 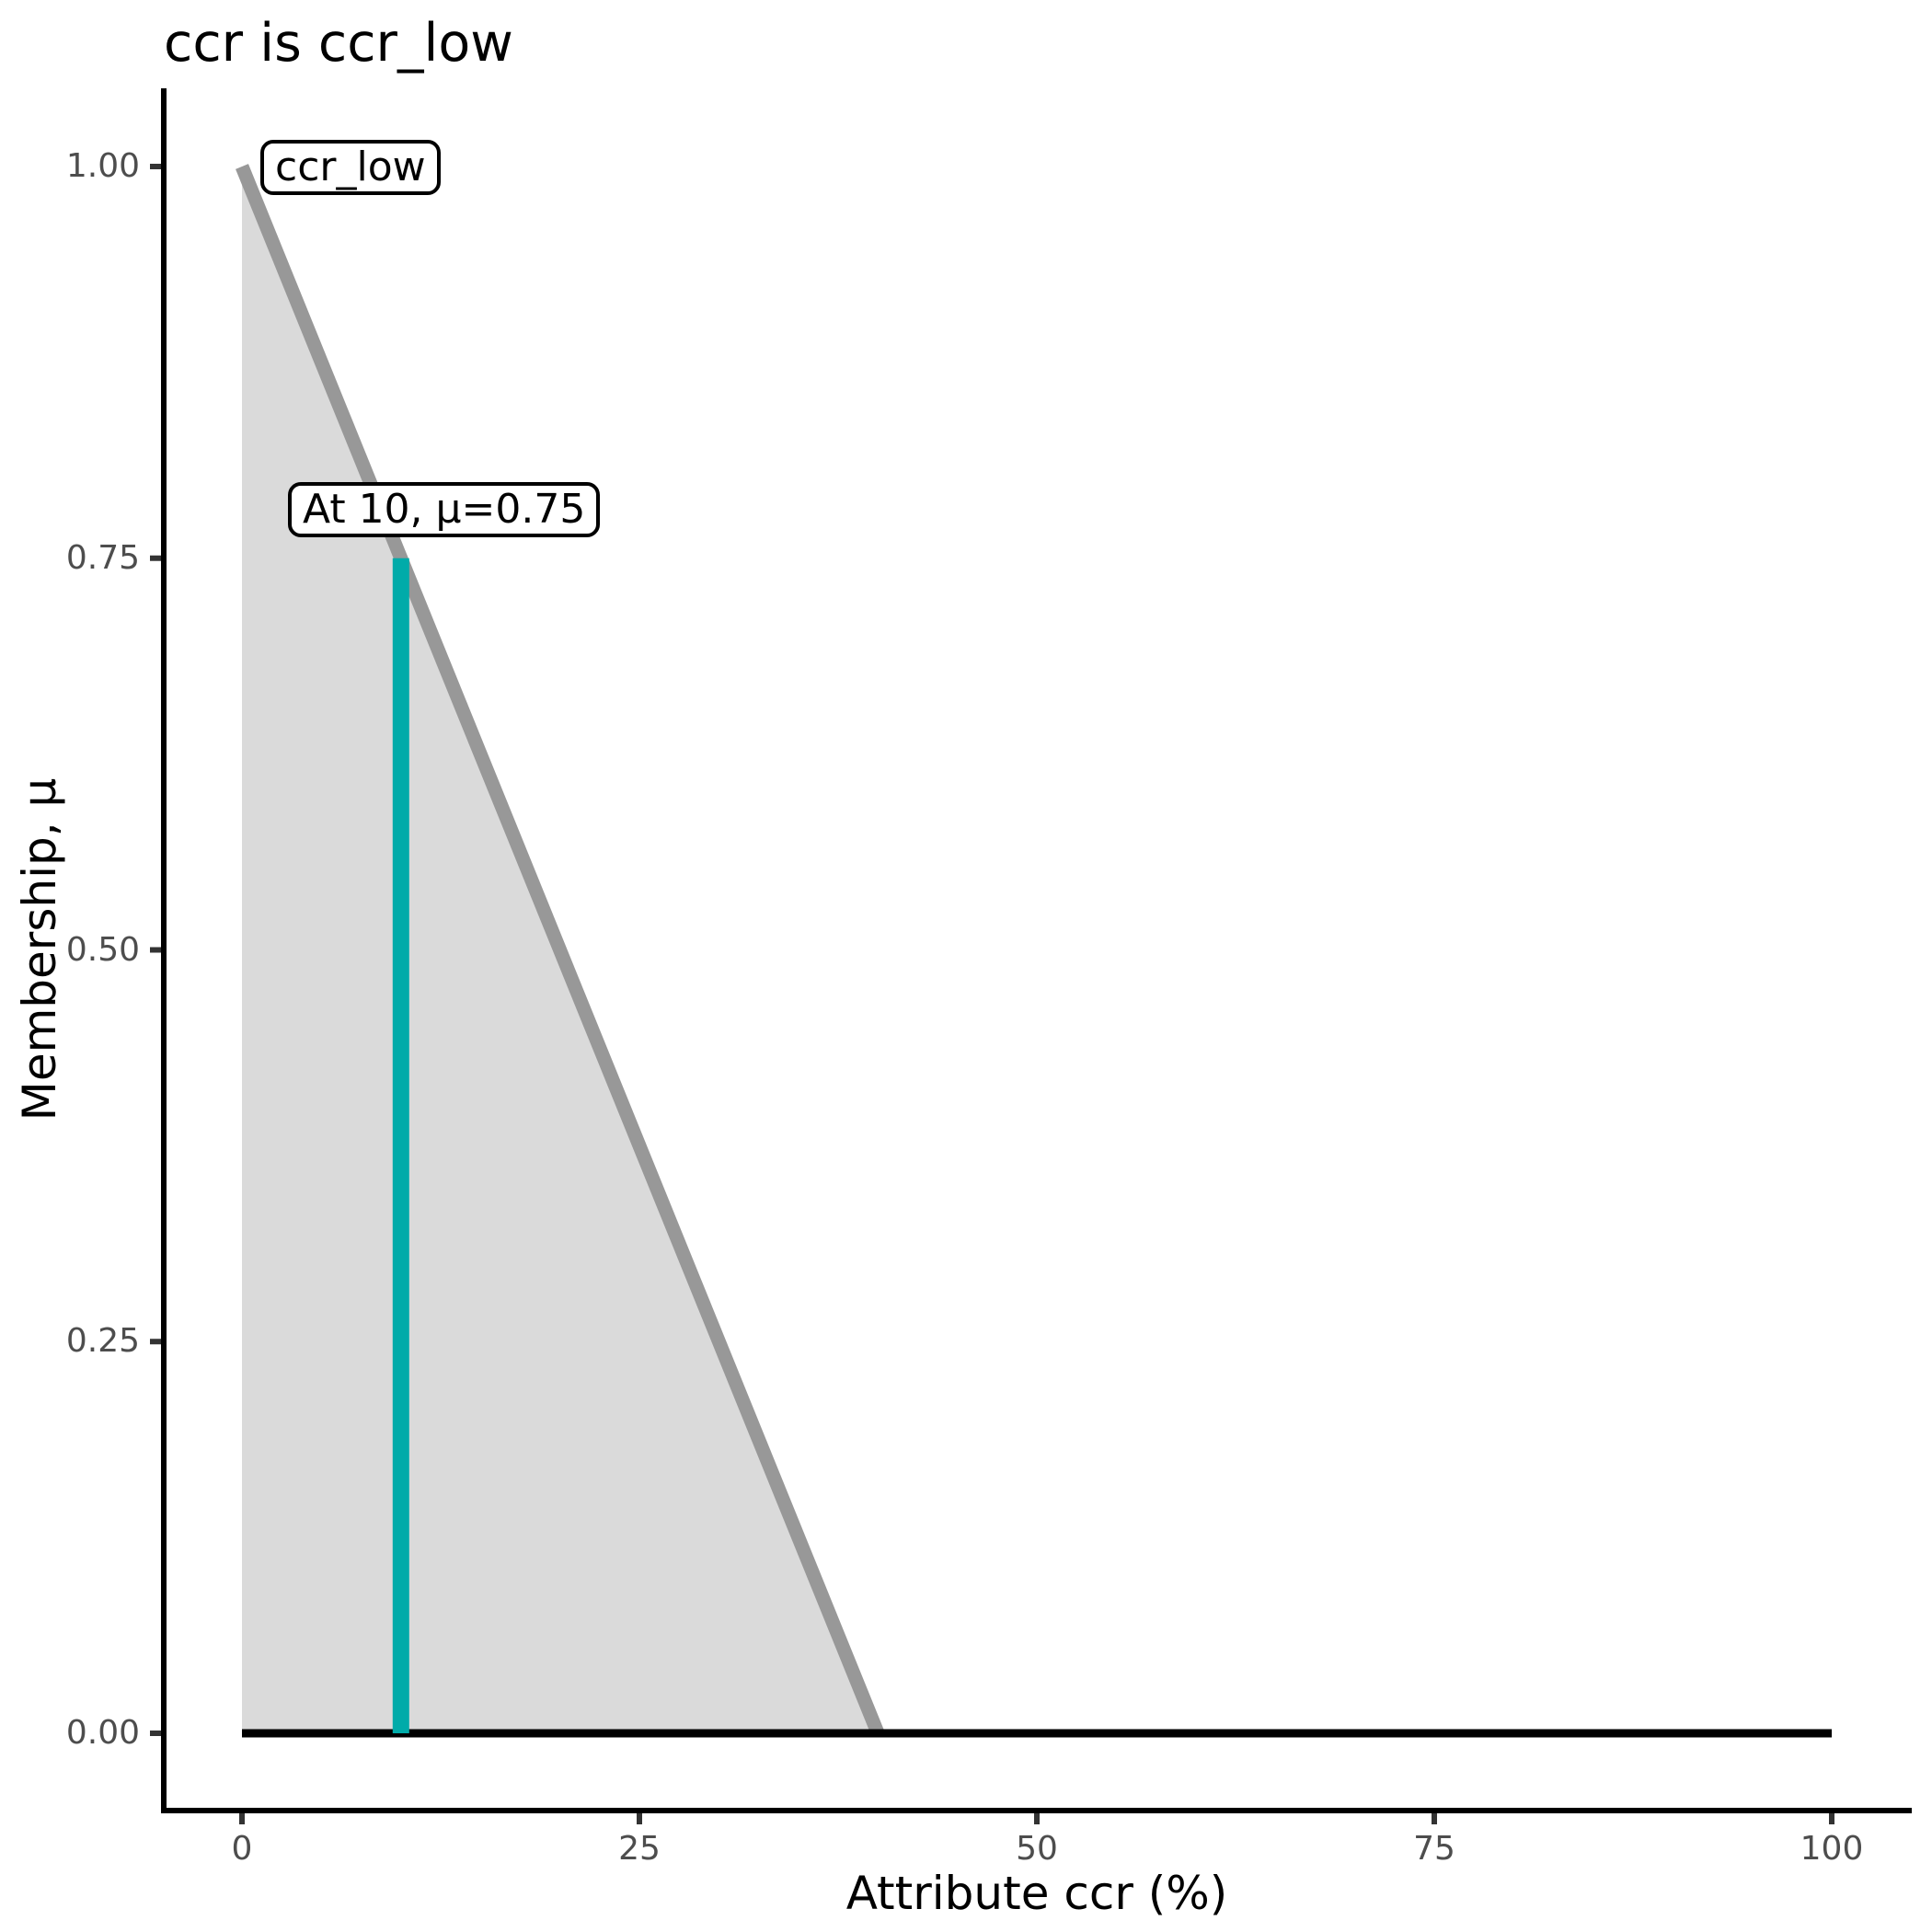 I want to click on plot-title: ccr is ccr_low, so click(x=338, y=43).